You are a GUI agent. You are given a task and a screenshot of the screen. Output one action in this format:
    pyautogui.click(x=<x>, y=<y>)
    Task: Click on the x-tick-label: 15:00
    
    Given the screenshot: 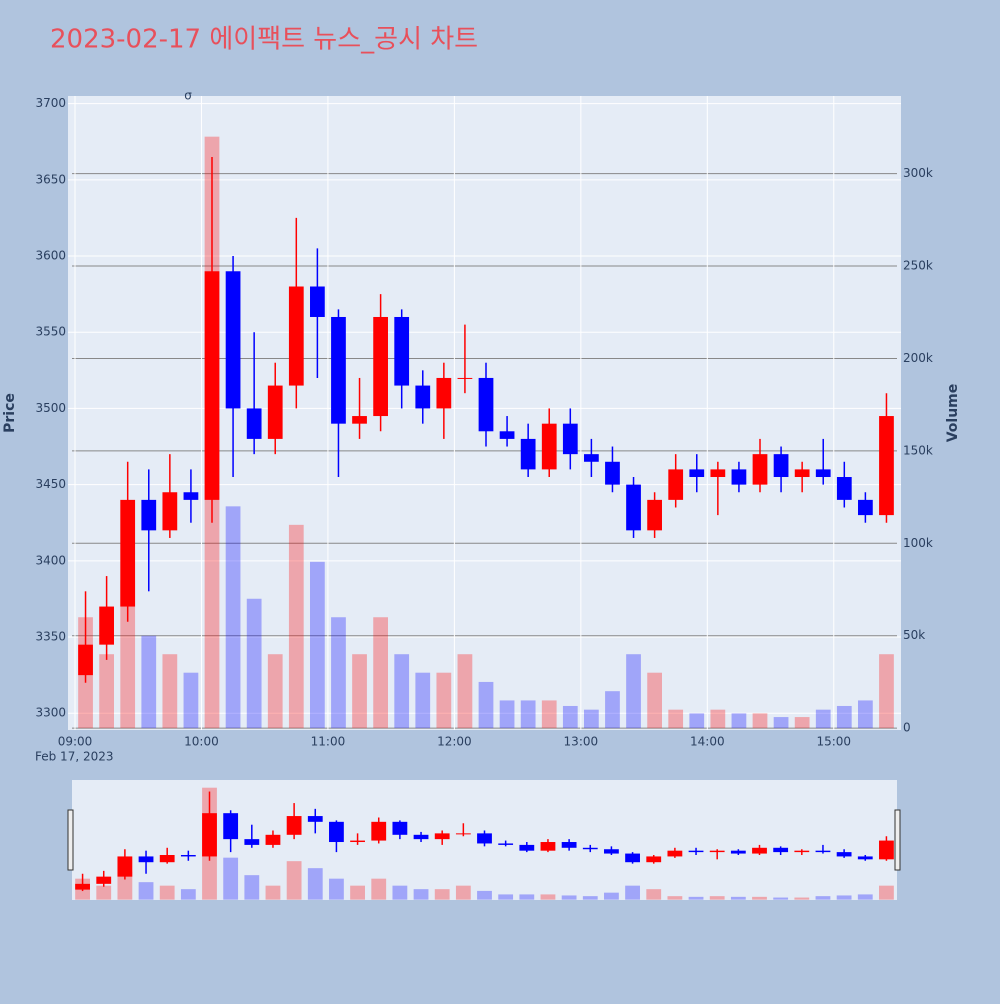 What is the action you would take?
    pyautogui.click(x=833, y=742)
    